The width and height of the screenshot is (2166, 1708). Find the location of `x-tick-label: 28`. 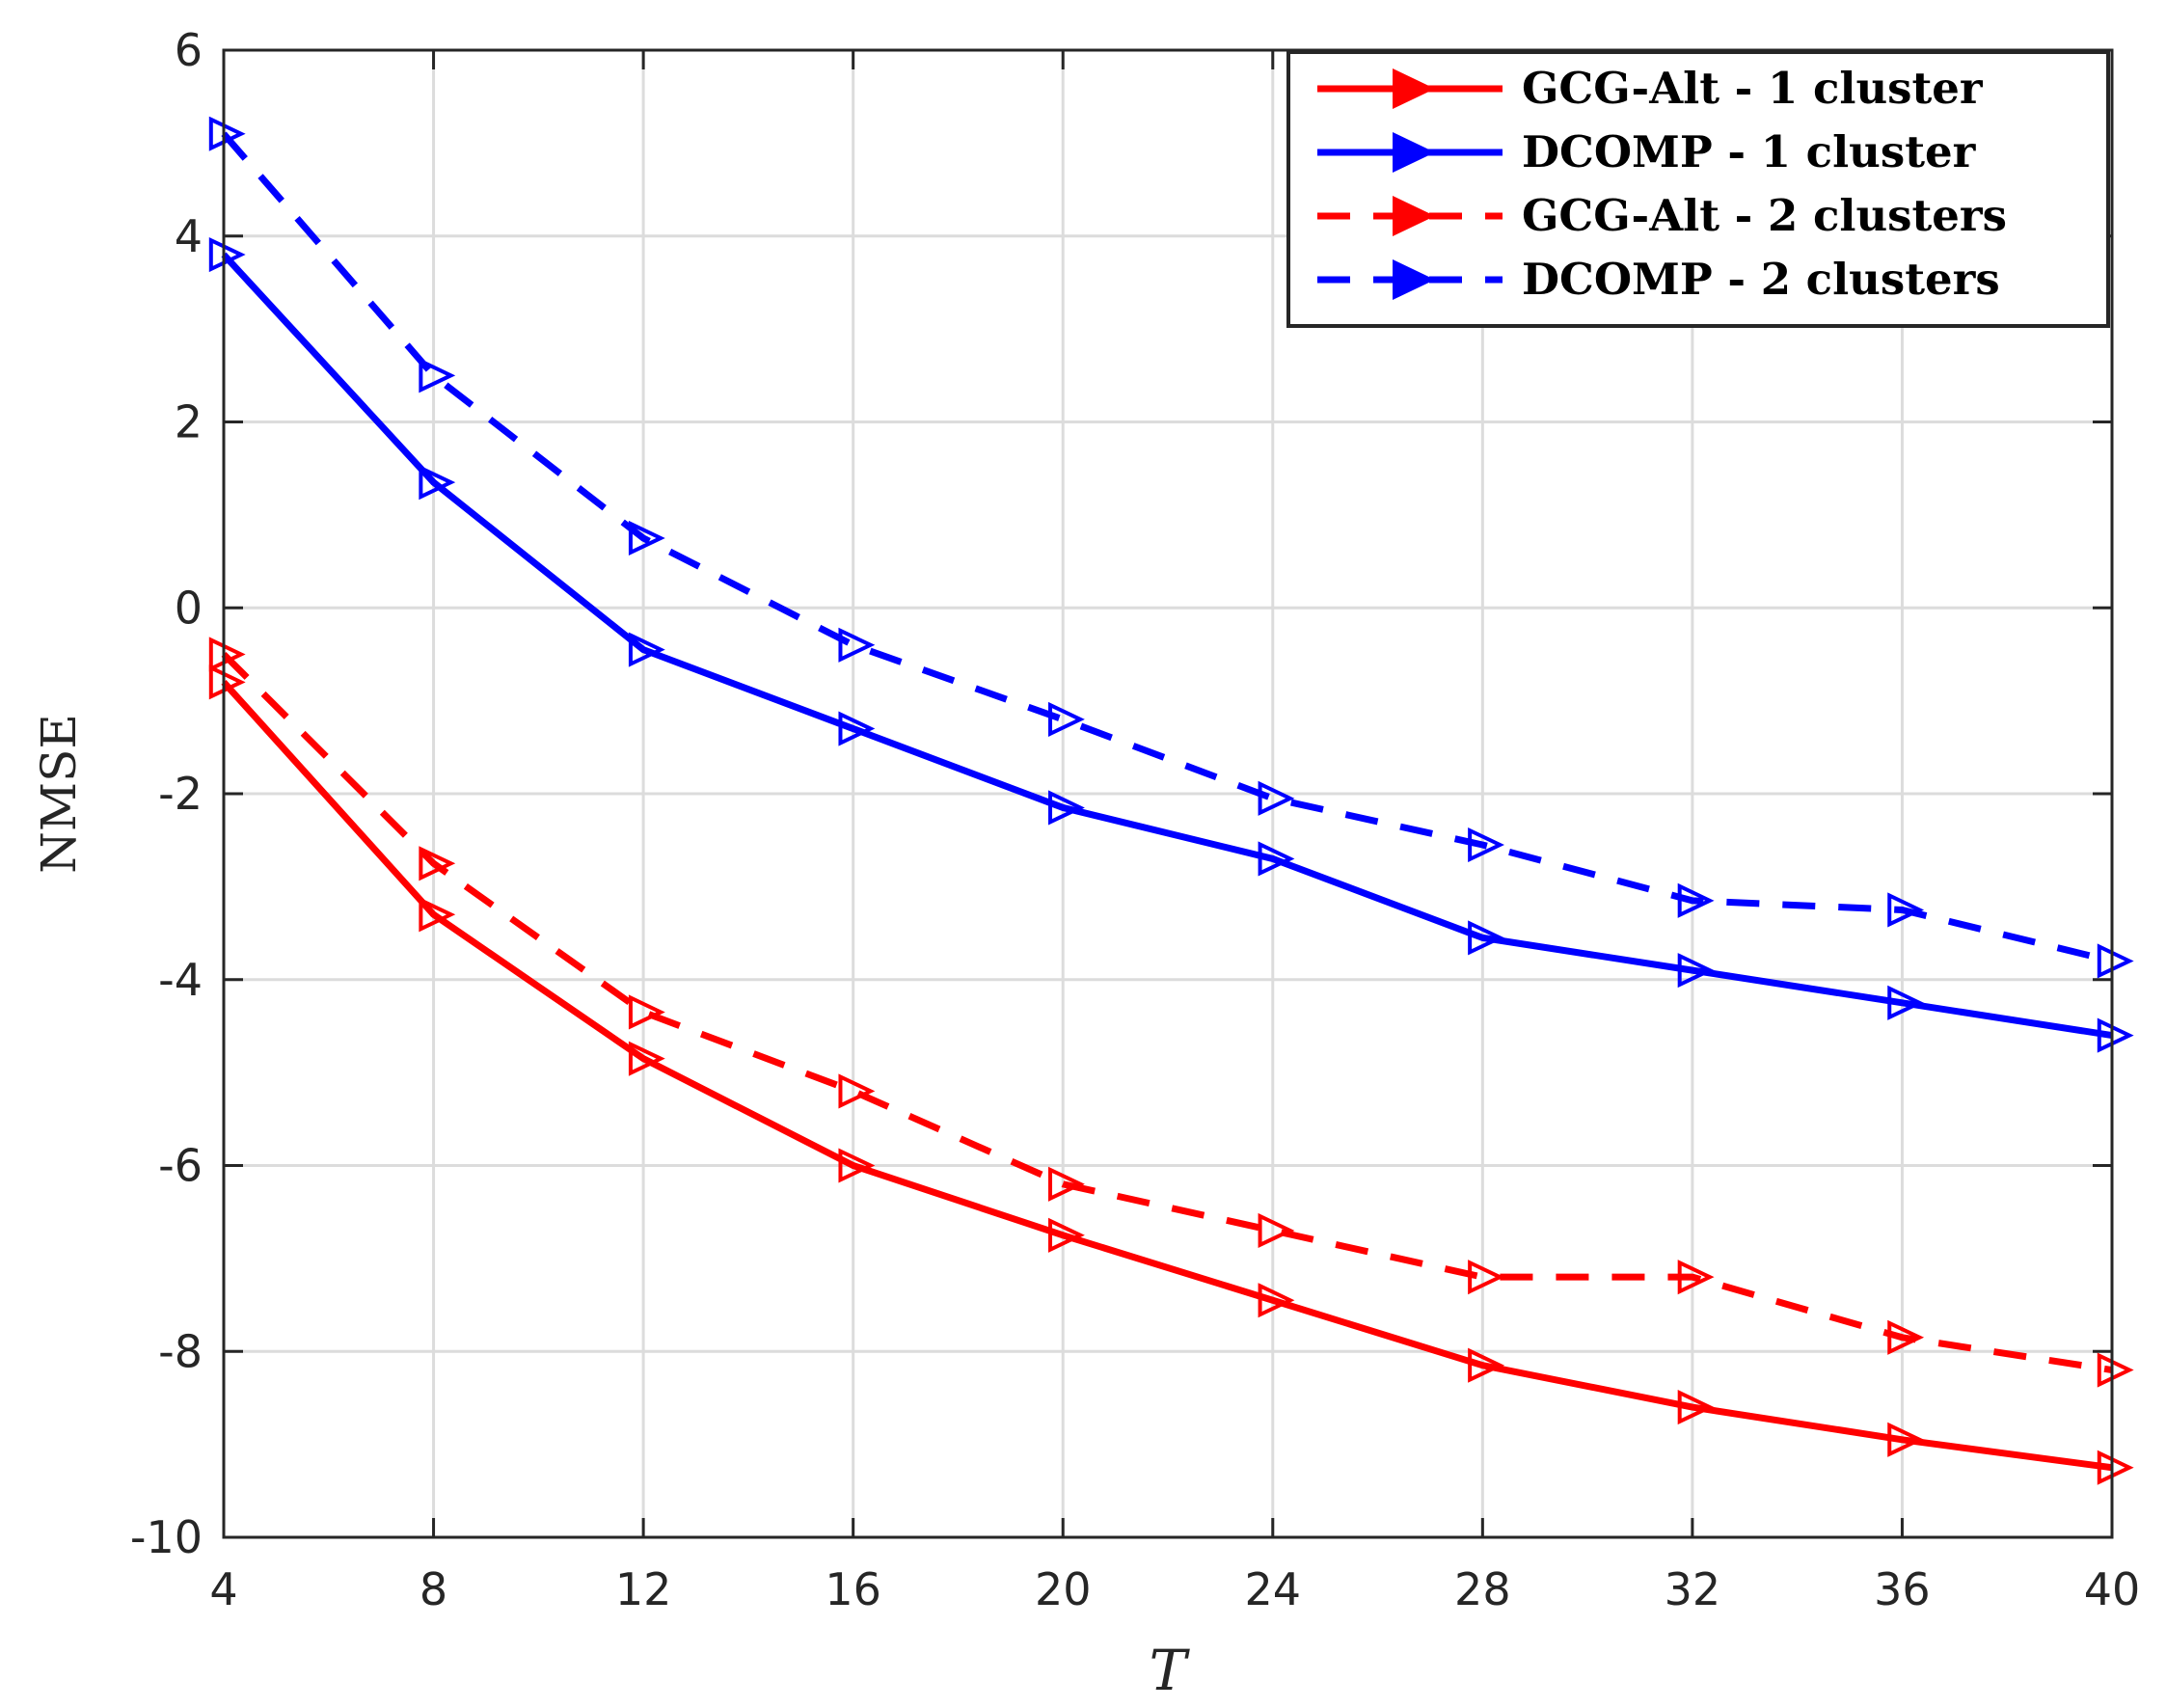

x-tick-label: 28 is located at coordinates (1483, 1589).